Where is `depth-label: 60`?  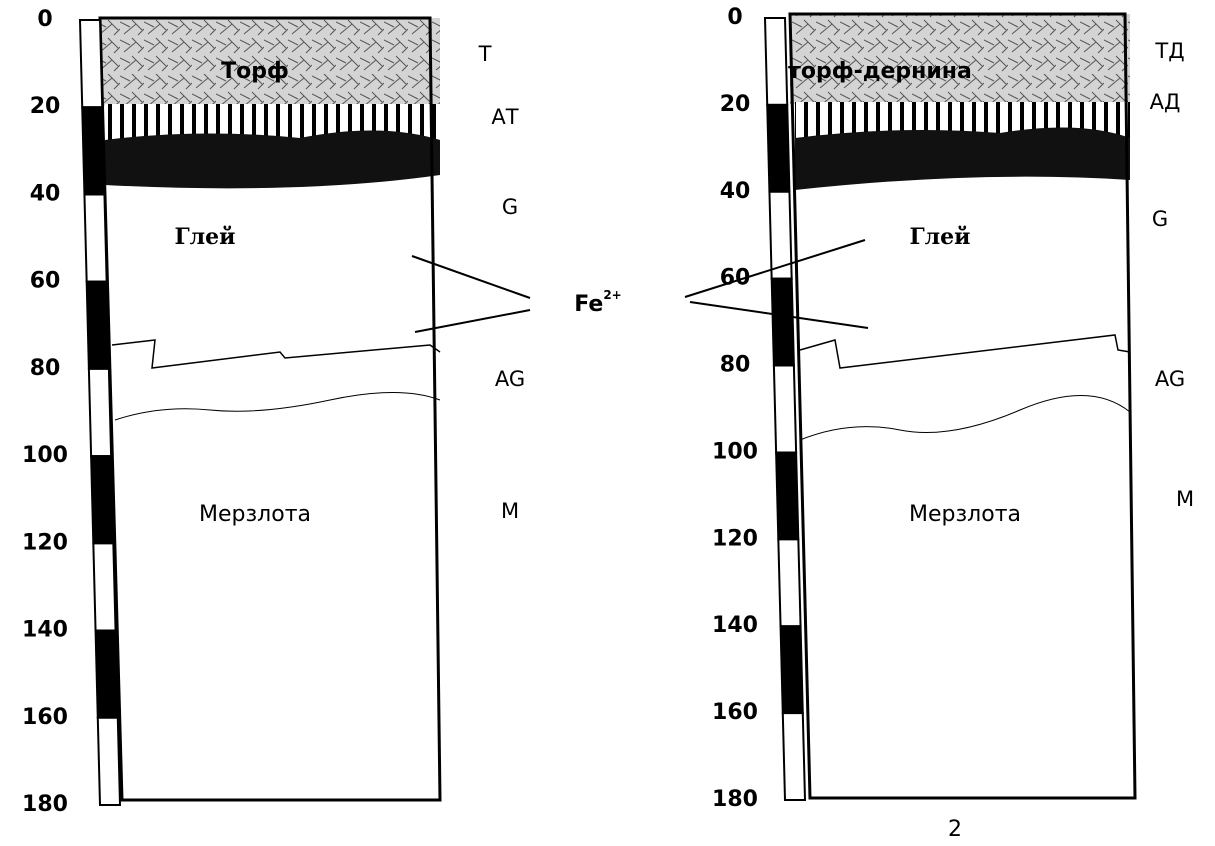 depth-label: 60 is located at coordinates (45, 281).